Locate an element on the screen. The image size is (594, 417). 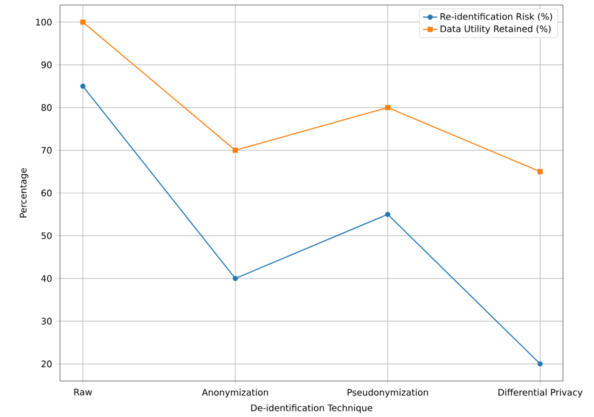
y-tick-label: 70 is located at coordinates (47, 150).